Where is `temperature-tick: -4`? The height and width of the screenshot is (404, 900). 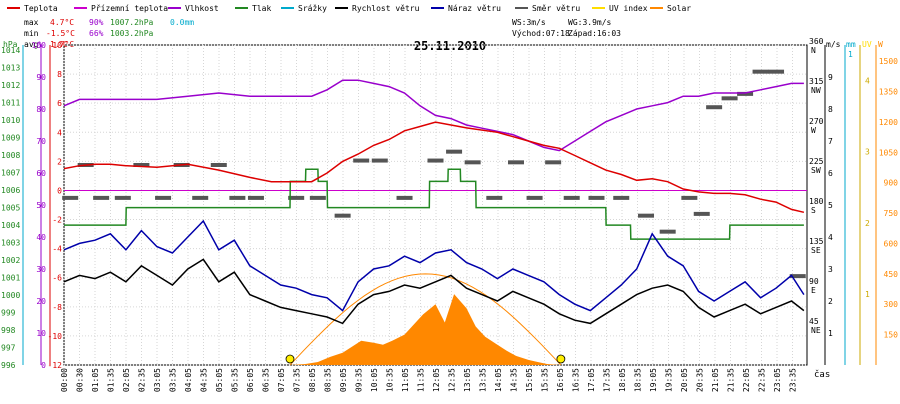
temperature-tick: -4 is located at coordinates (57, 249).